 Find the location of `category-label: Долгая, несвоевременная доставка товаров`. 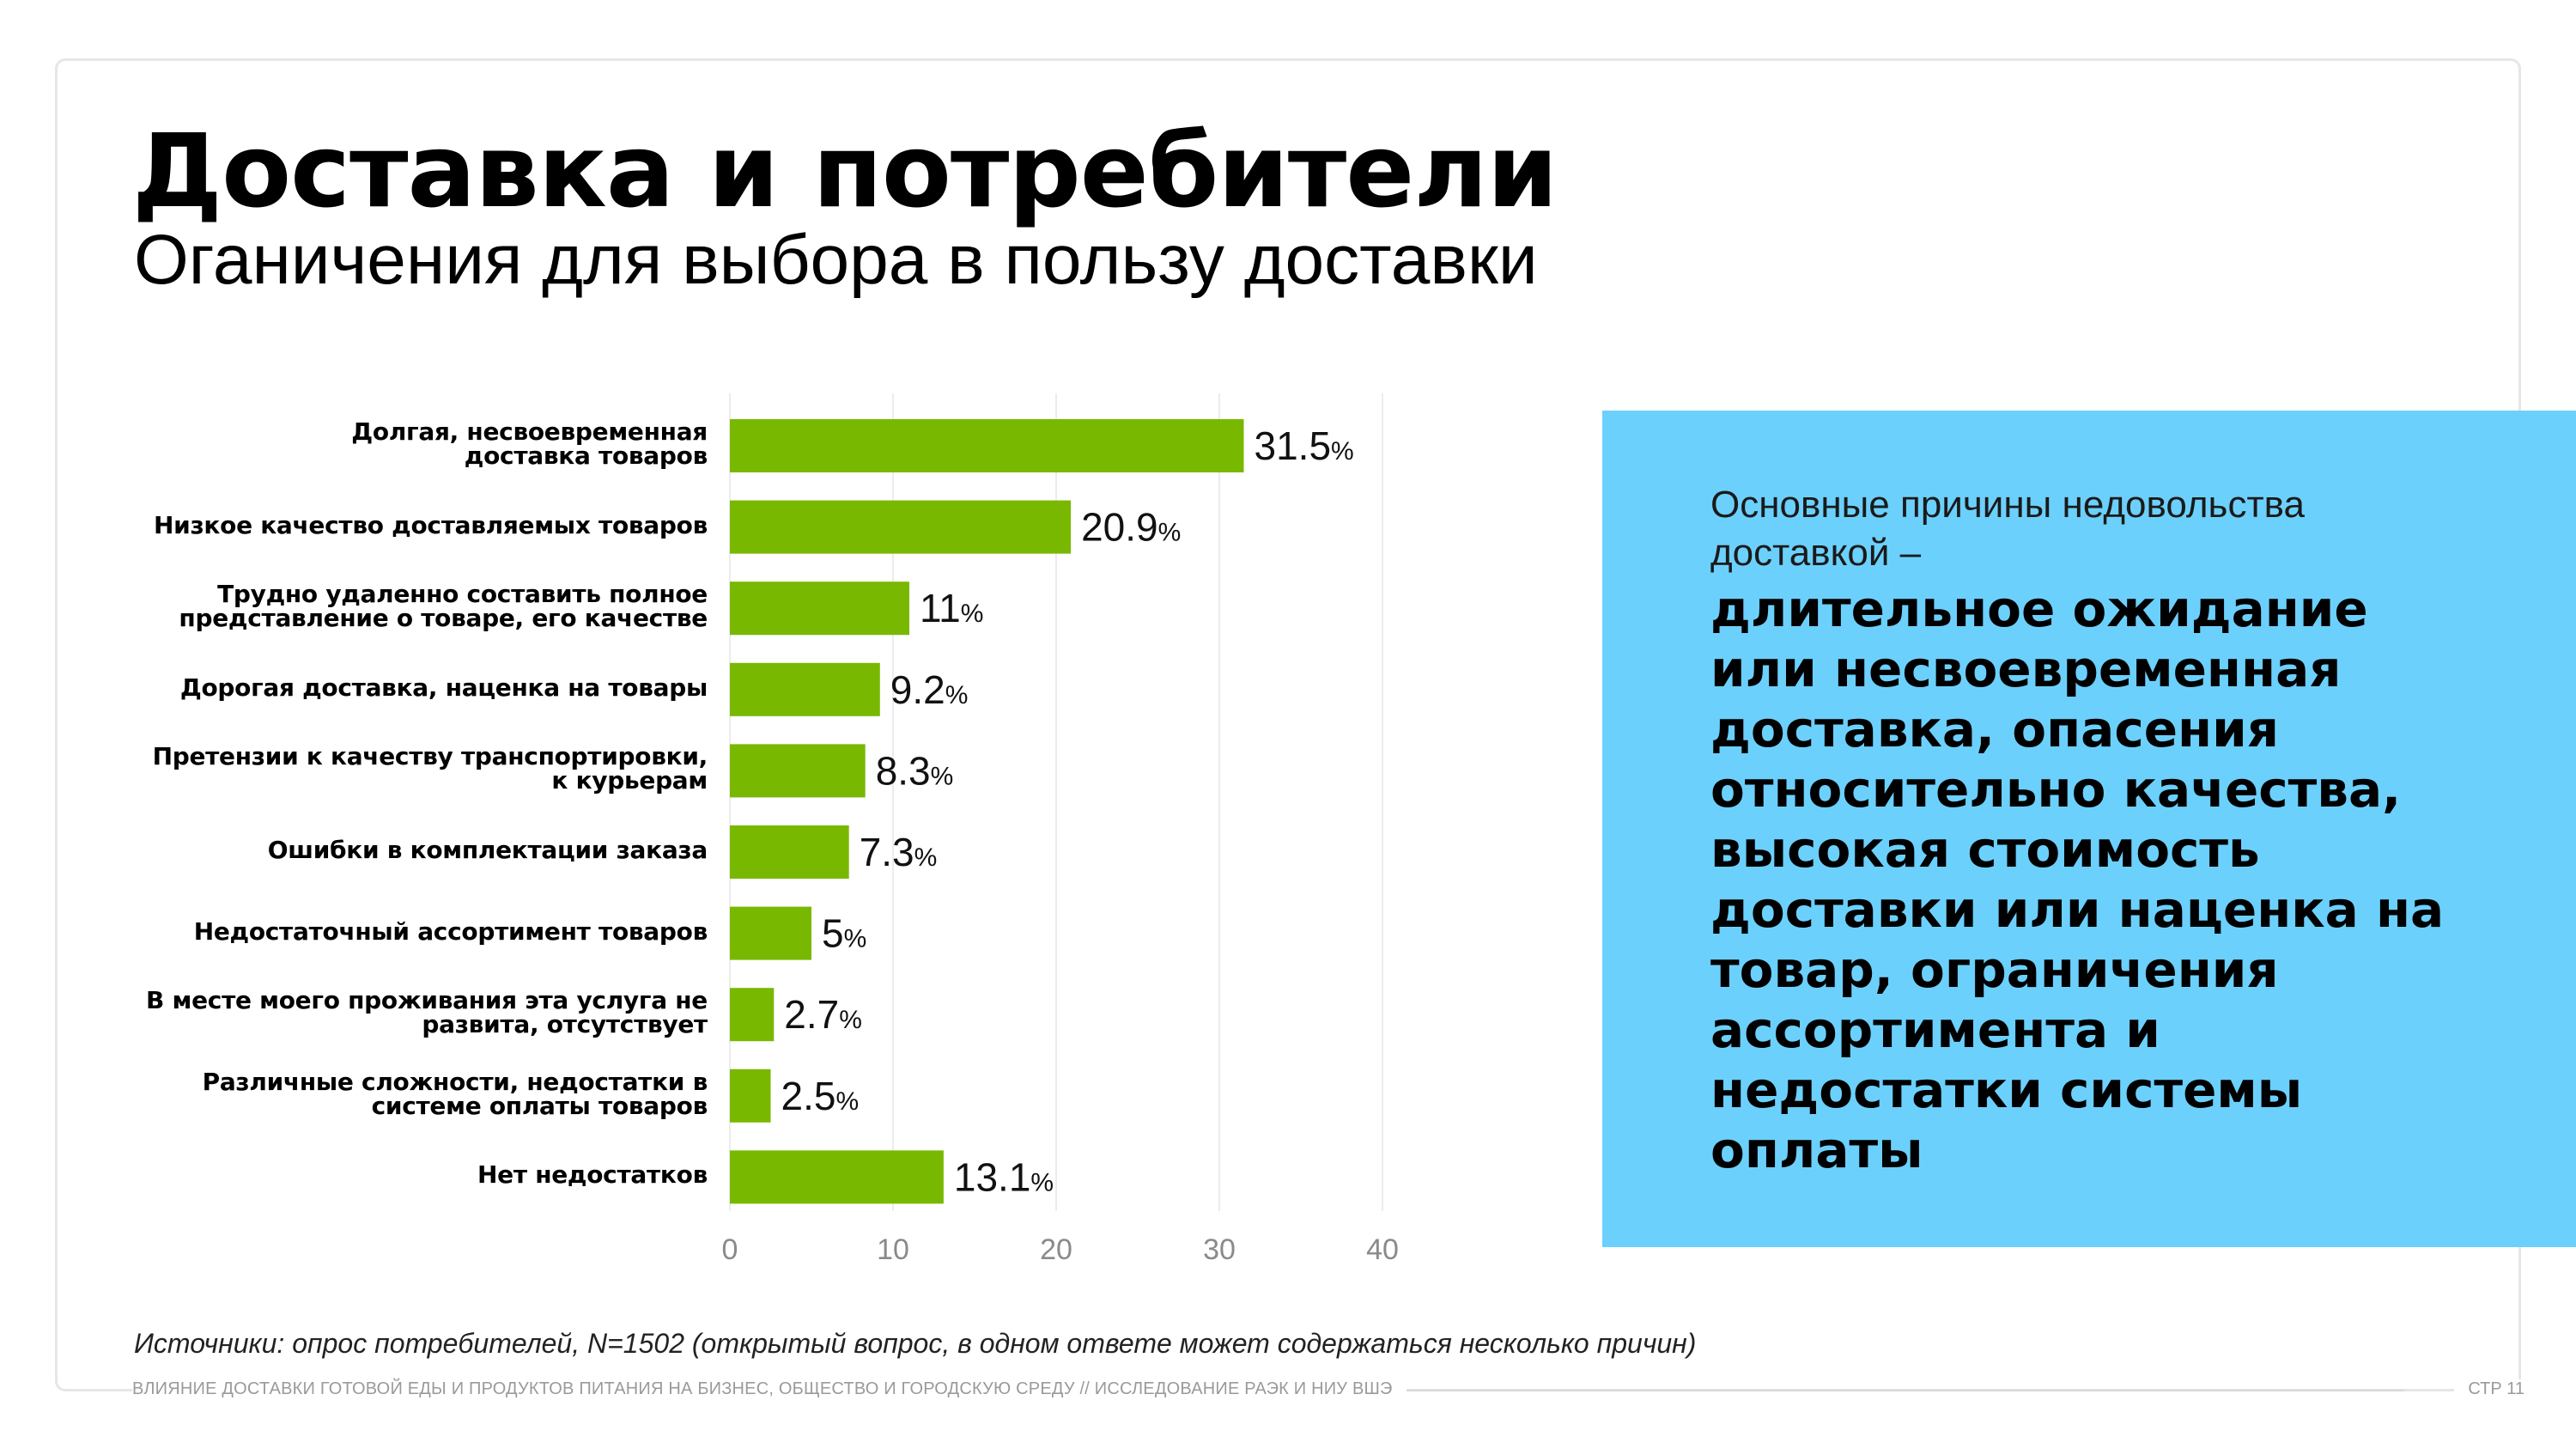

category-label: Долгая, несвоевременная доставка товаров is located at coordinates (407, 444).